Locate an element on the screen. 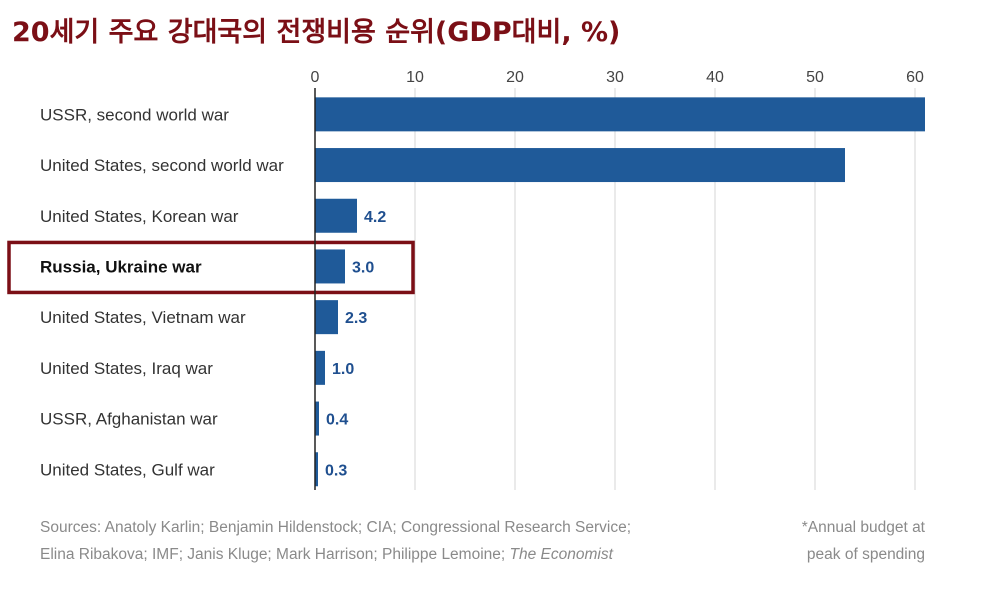  category-label-0: USSR, second world war is located at coordinates (134, 114).